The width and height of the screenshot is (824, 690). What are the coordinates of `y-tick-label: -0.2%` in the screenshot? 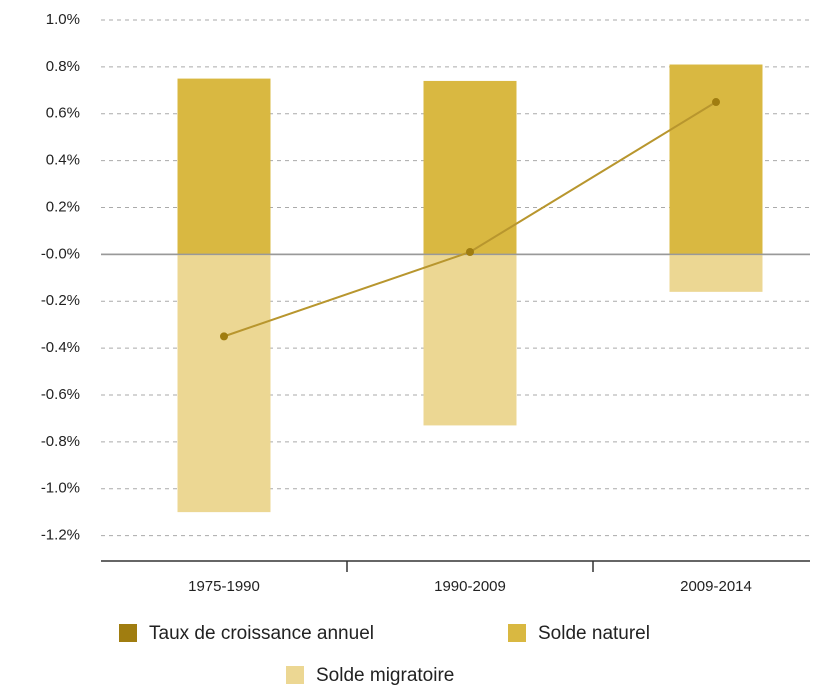 It's located at (60, 300).